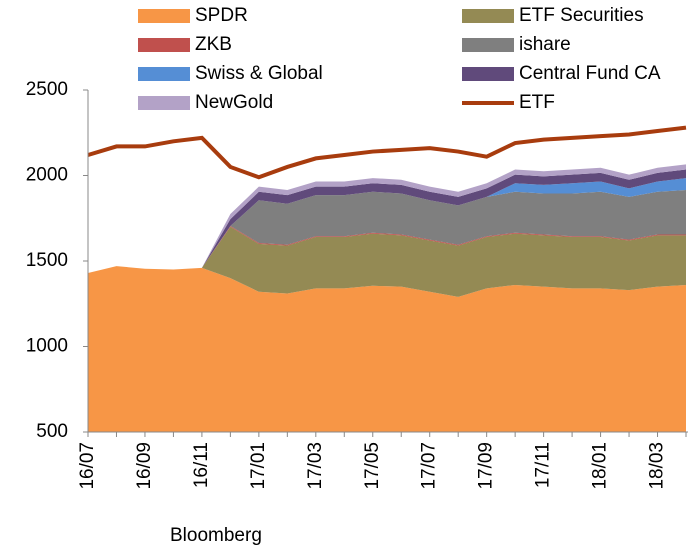 The image size is (698, 552). What do you see at coordinates (545, 44) in the screenshot?
I see `legend-label: ishare` at bounding box center [545, 44].